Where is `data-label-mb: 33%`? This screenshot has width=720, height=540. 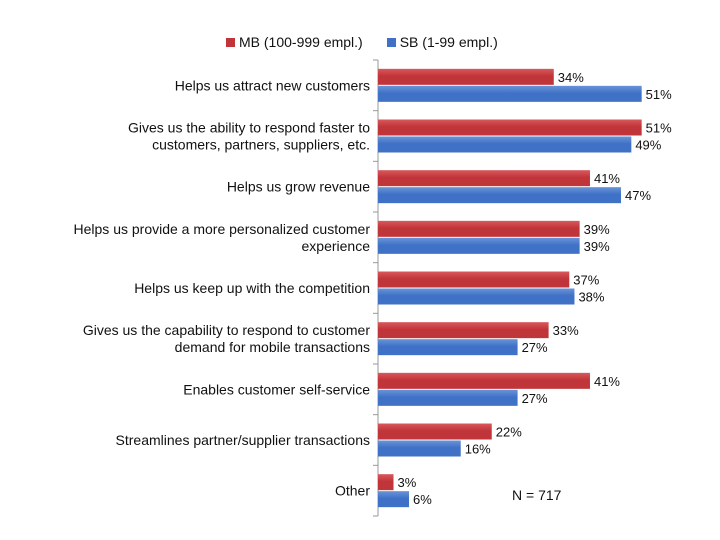
data-label-mb: 33% is located at coordinates (566, 330).